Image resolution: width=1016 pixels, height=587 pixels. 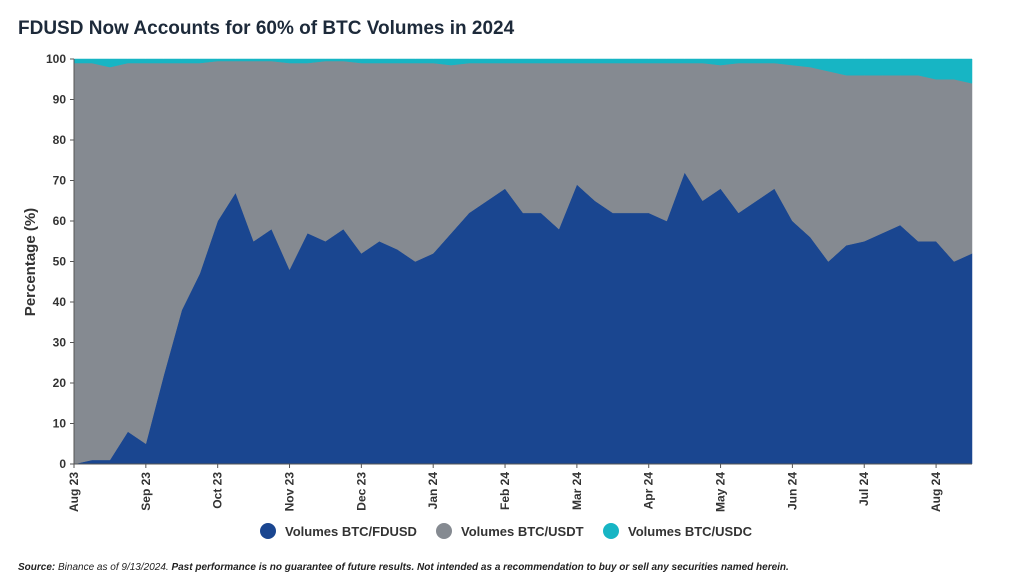 I want to click on legend-label: Volumes BTC/FDUSD, so click(x=351, y=531).